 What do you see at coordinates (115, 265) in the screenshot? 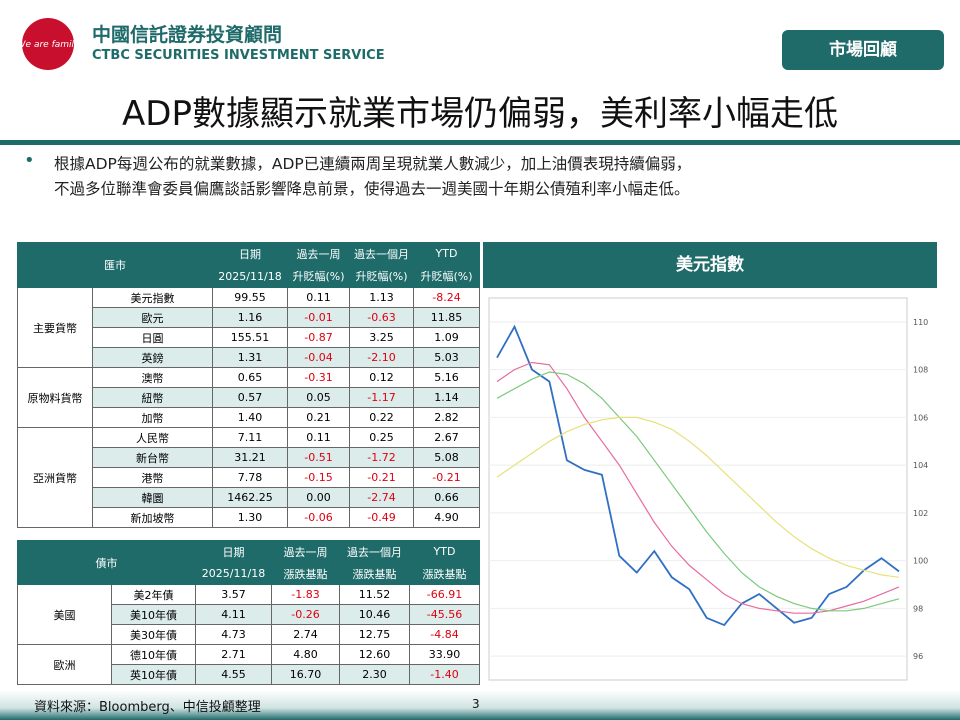
I see `header-cell: 匯市` at bounding box center [115, 265].